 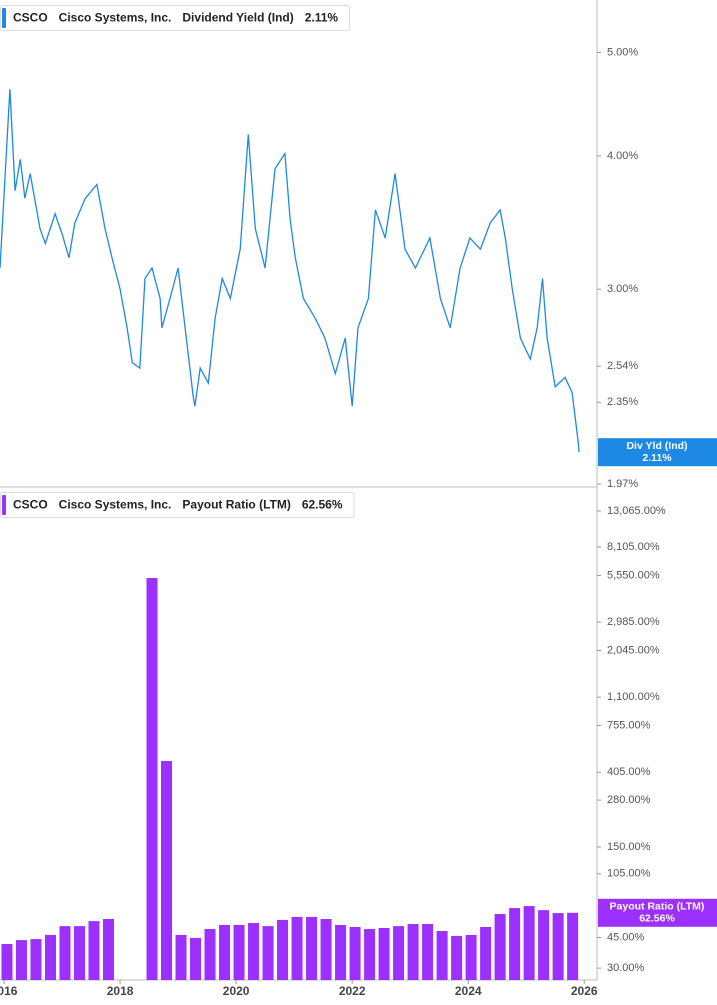 I want to click on x-tick-label: 2020, so click(x=236, y=991).